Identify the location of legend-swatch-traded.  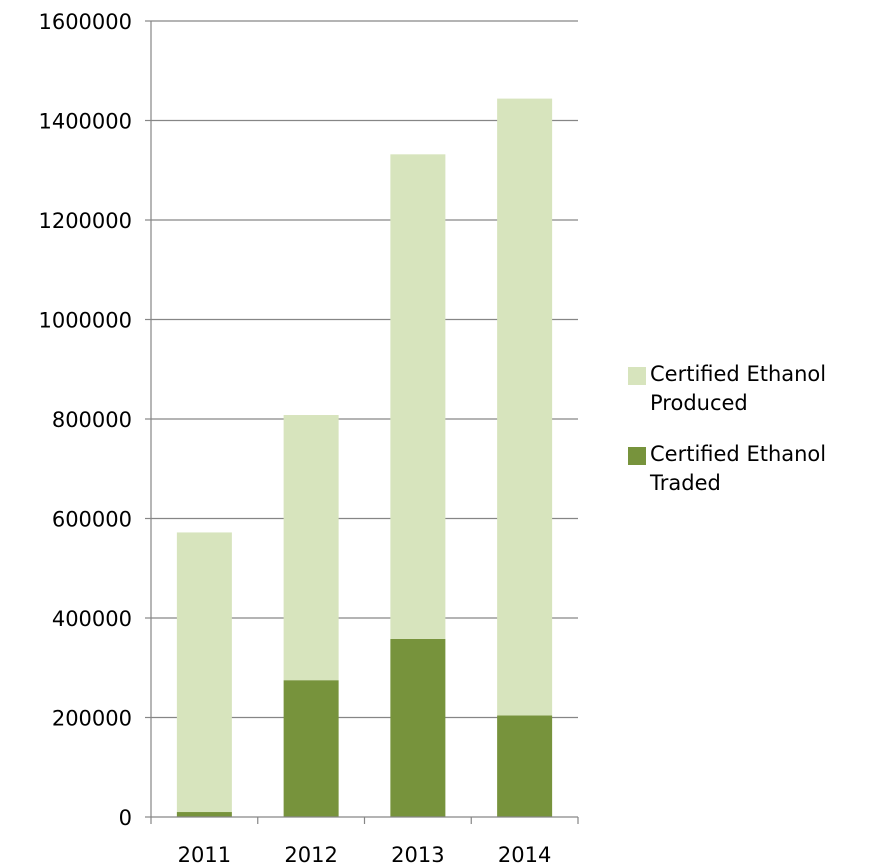
(637, 456).